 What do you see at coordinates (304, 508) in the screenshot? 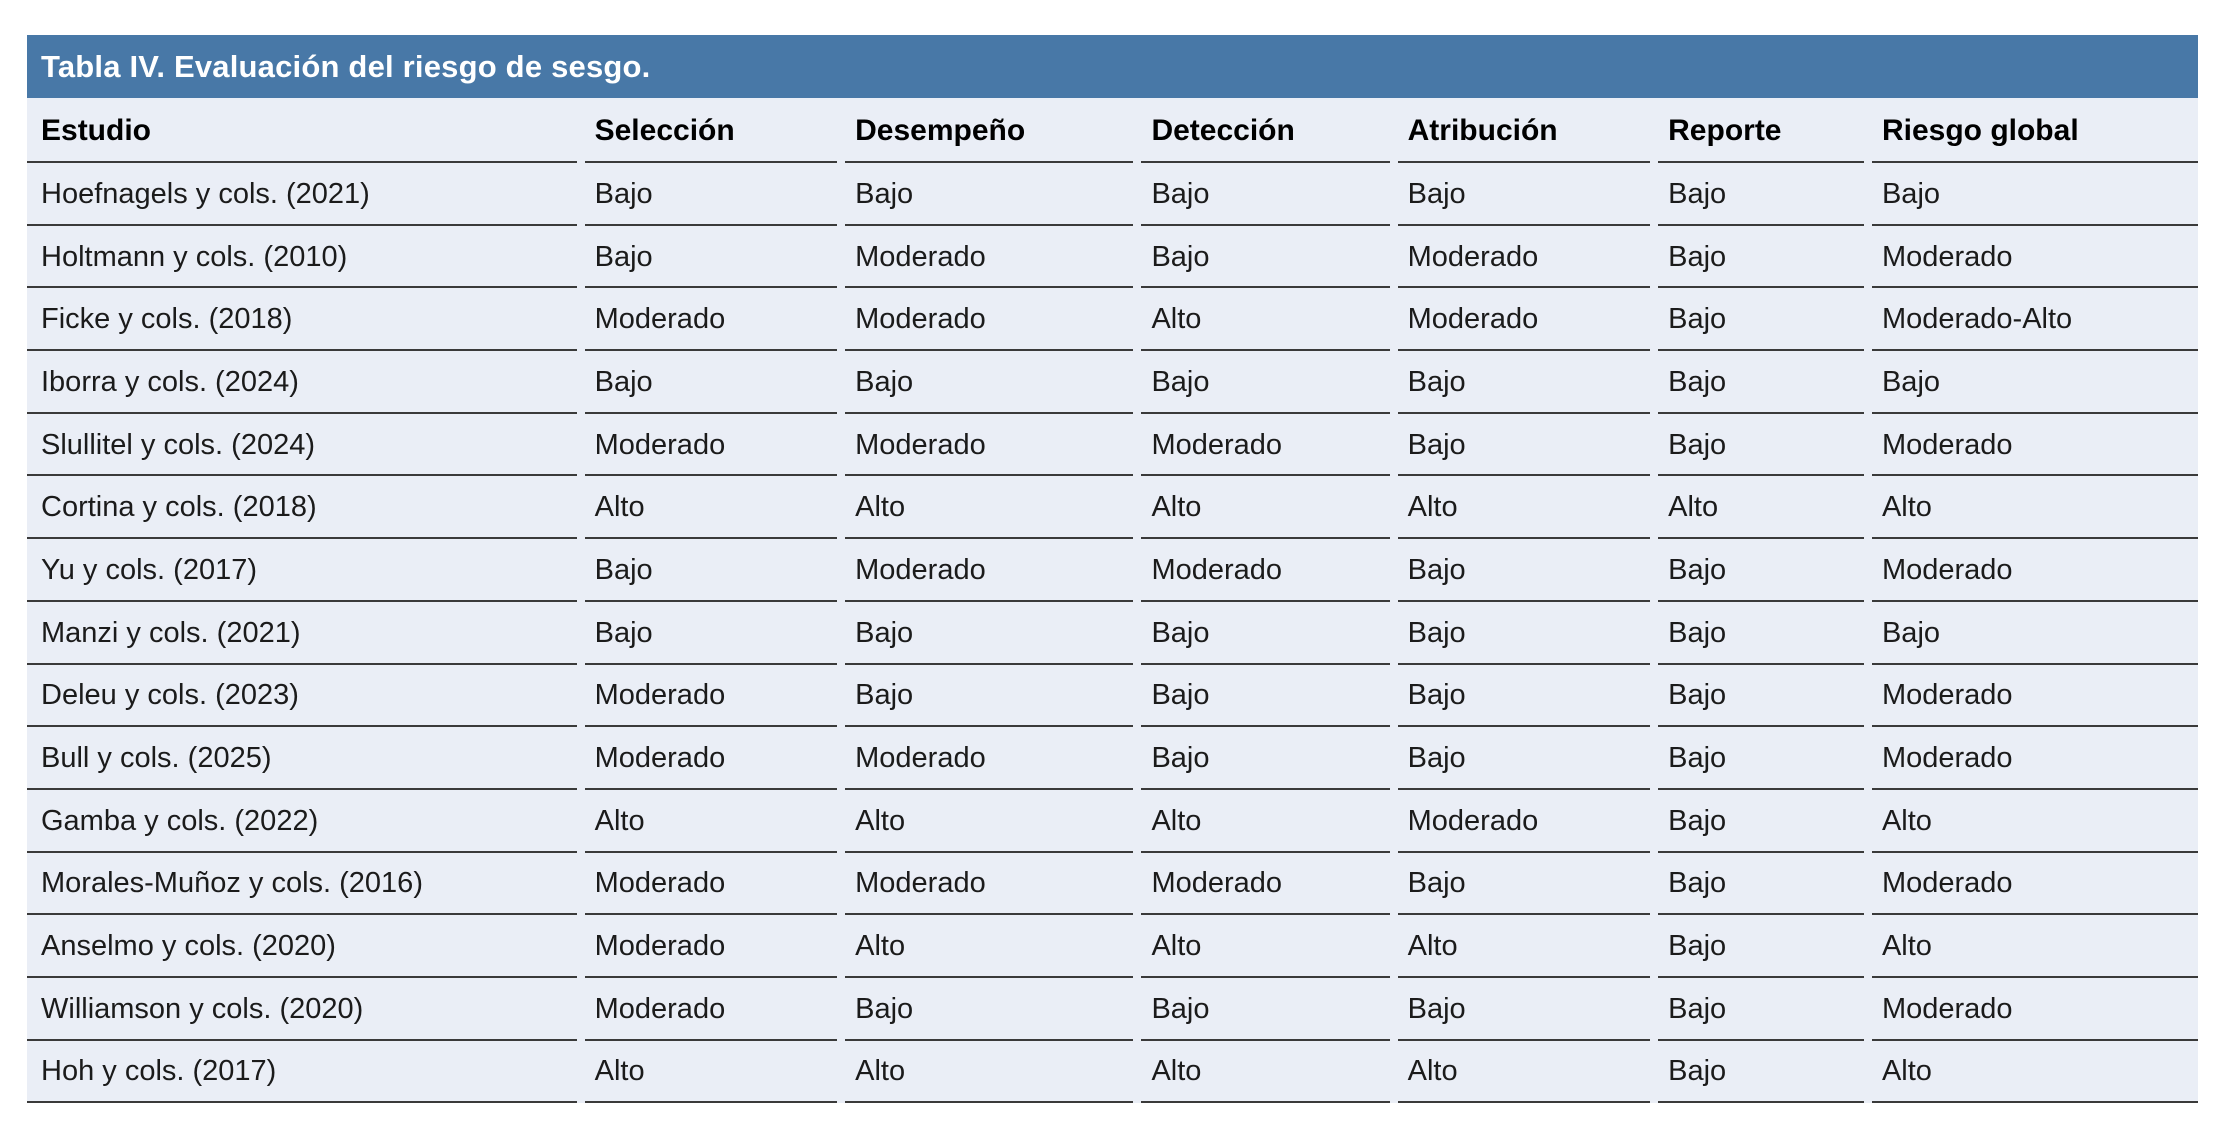
I see `study-cell: Cortina y cols. (2018)` at bounding box center [304, 508].